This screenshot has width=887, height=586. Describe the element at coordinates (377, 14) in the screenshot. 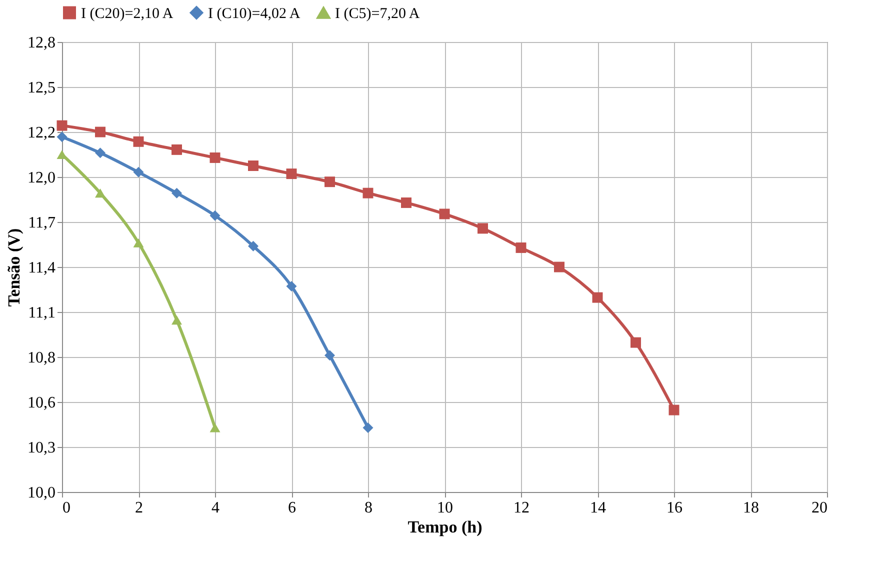

I see `legend-label: I (C5)=7,20 A` at that location.